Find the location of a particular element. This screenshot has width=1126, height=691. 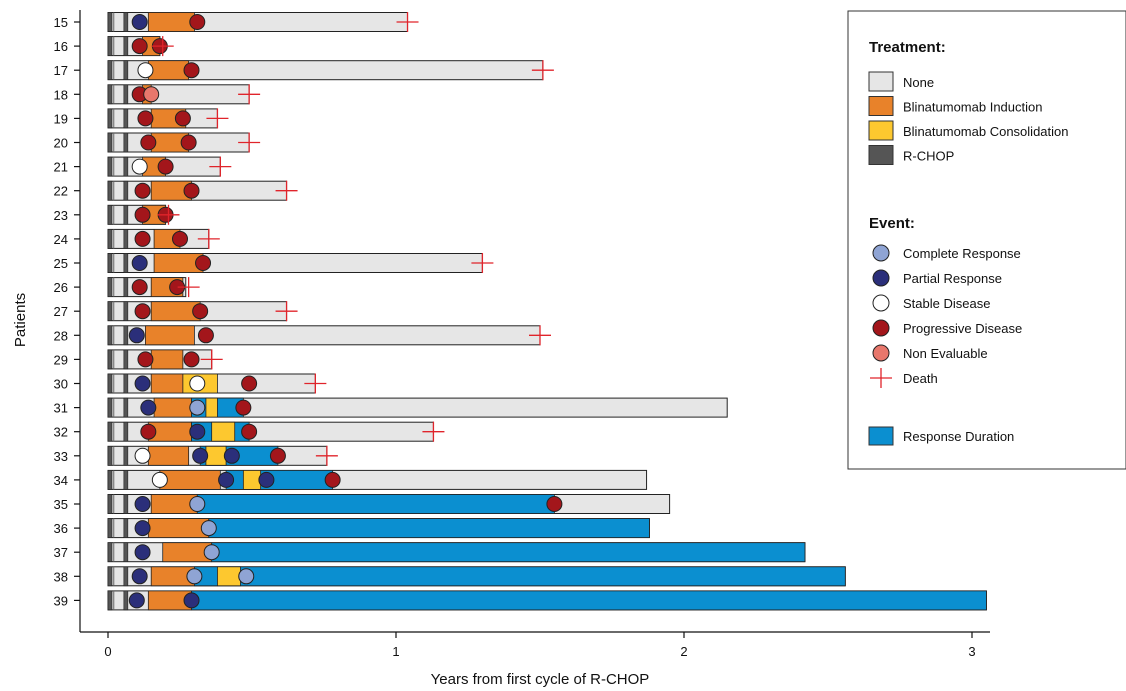

patient-label: 15 is located at coordinates (61, 22).